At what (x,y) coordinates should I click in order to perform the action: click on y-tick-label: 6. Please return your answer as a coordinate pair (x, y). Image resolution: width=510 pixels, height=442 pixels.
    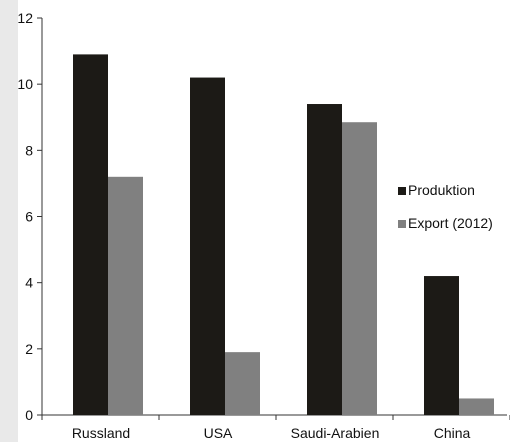
    Looking at the image, I should click on (29, 217).